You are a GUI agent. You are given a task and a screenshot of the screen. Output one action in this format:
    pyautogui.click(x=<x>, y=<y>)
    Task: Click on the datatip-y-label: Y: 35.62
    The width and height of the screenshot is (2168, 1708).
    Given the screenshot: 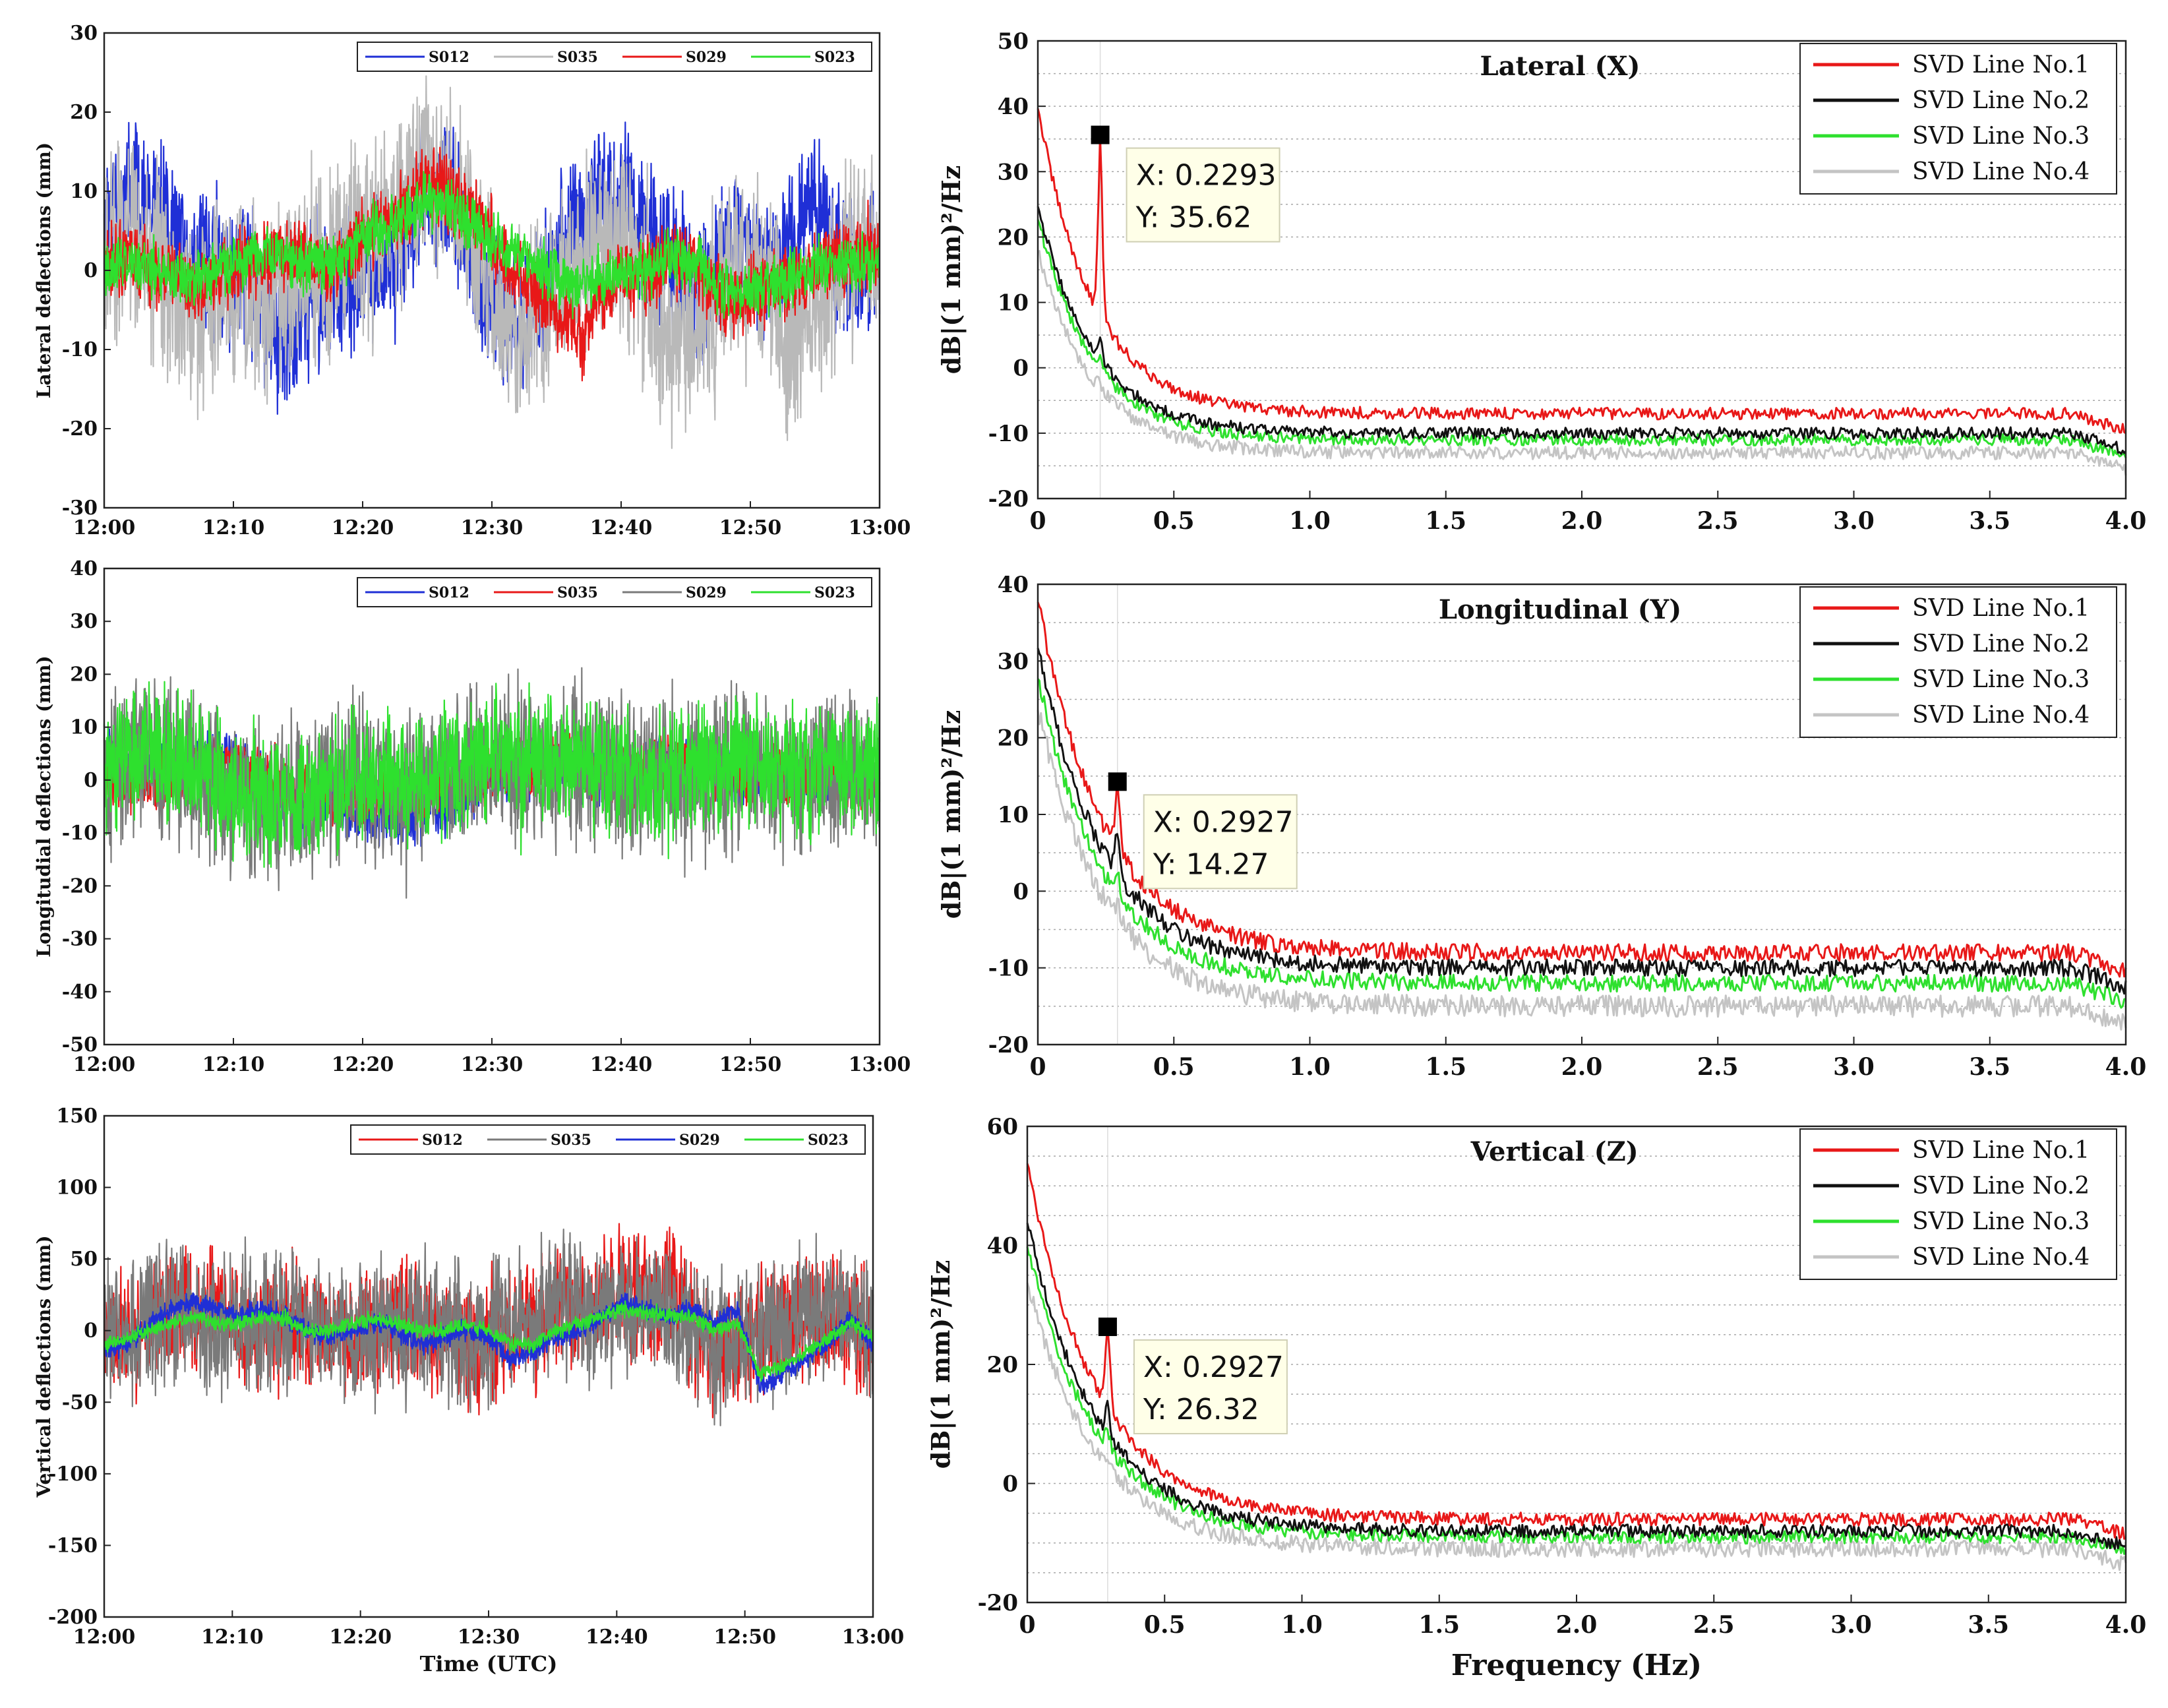 What is the action you would take?
    pyautogui.click(x=1193, y=218)
    